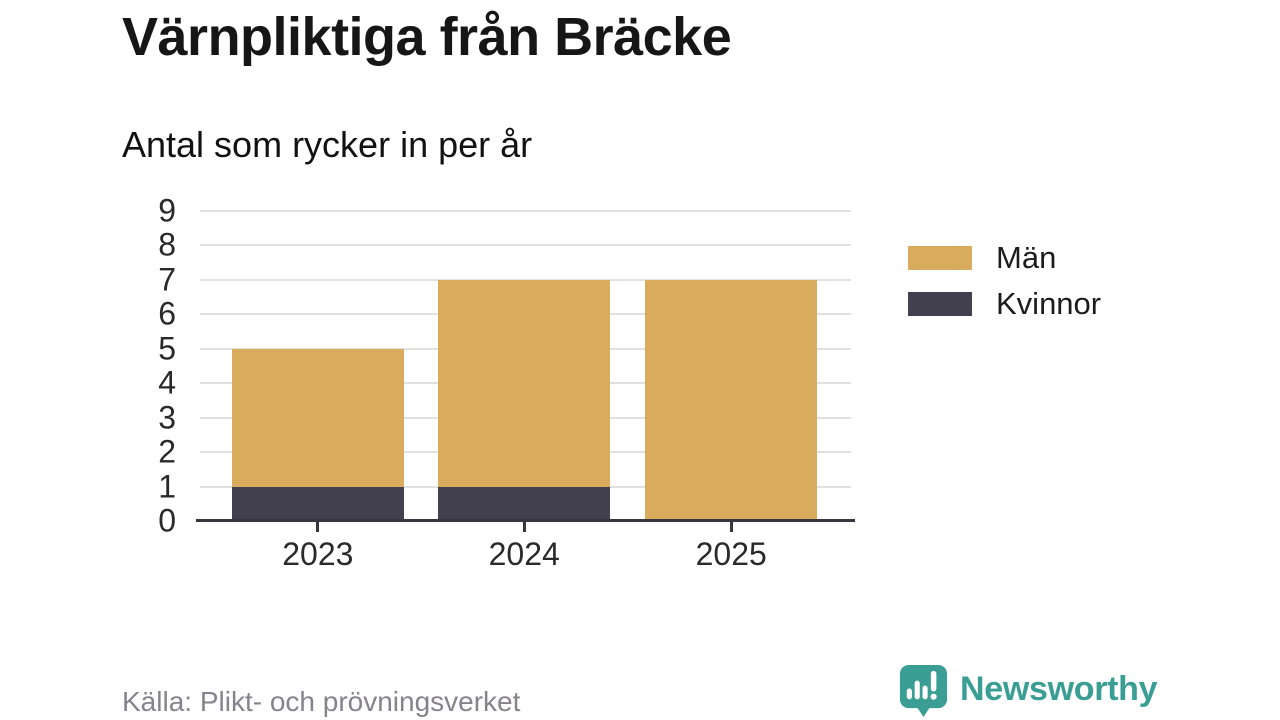  Describe the element at coordinates (525, 279) in the screenshot. I see `gridline-y7` at that location.